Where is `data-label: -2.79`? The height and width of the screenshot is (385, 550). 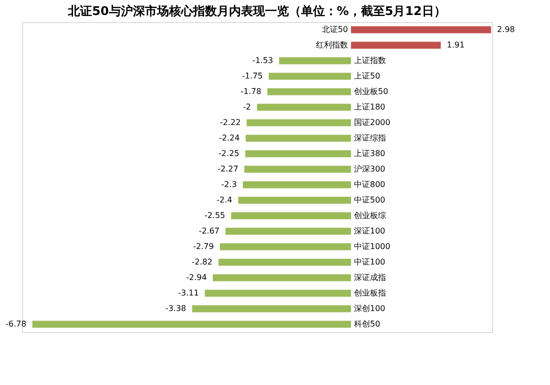 data-label: -2.79 is located at coordinates (203, 246).